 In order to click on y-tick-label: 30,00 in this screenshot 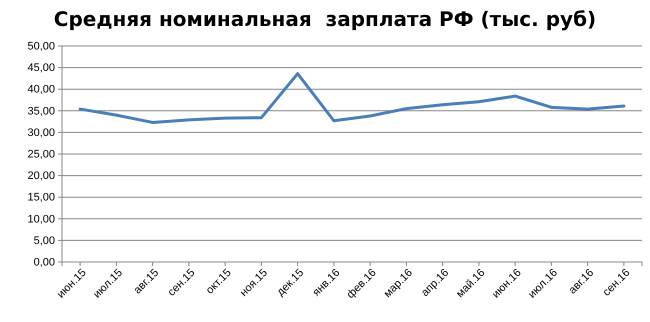, I will do `click(41, 132)`.